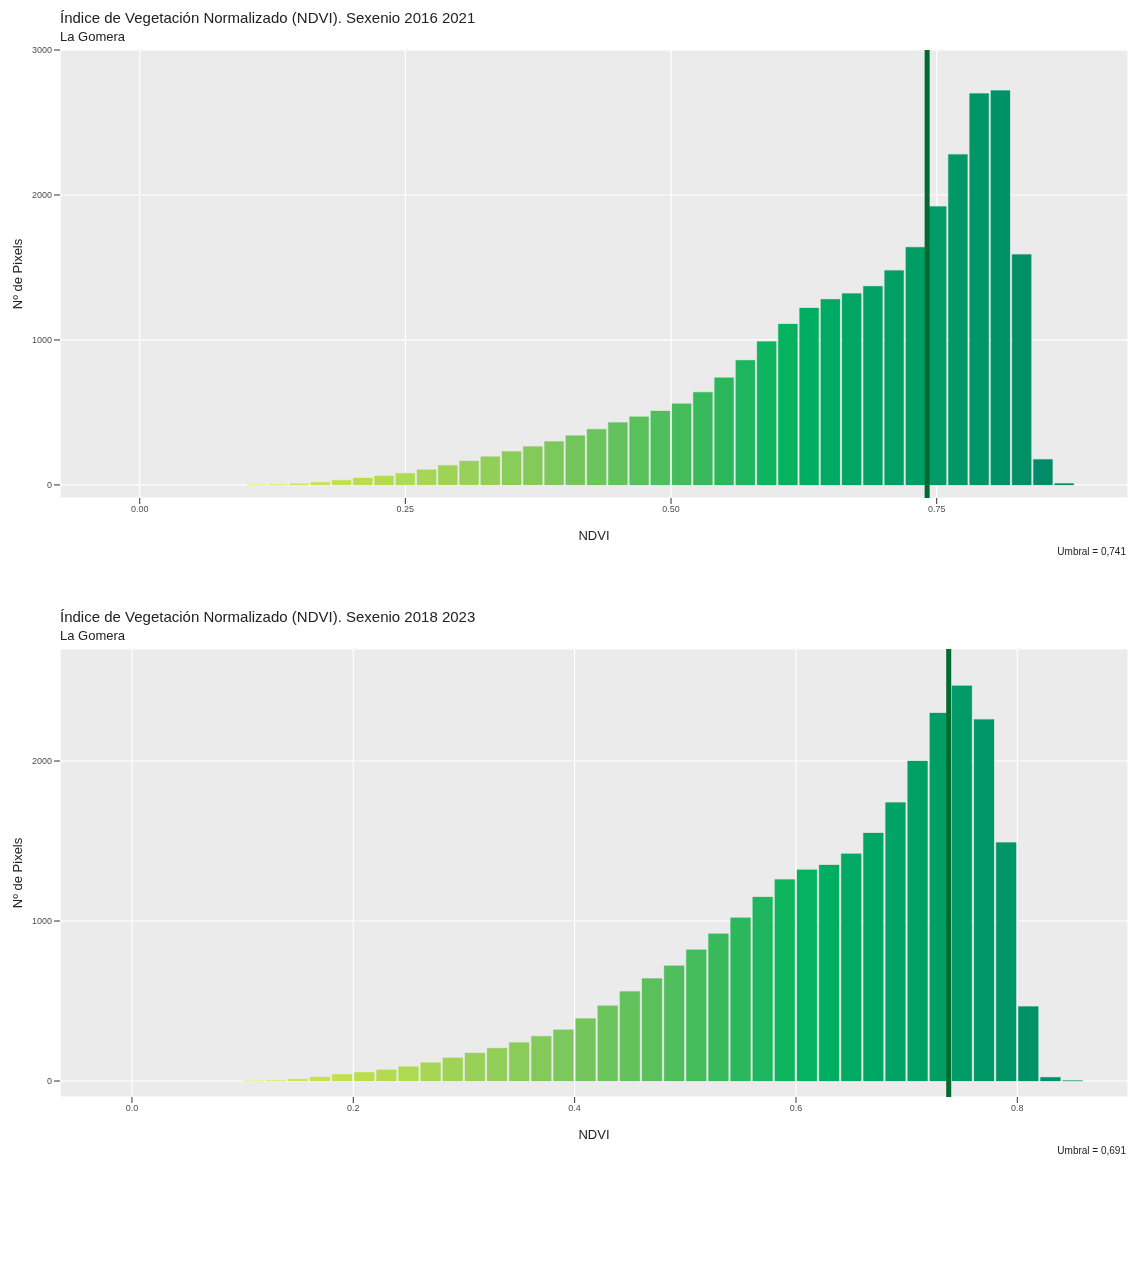 This screenshot has width=1136, height=1274. Describe the element at coordinates (1091, 551) in the screenshot. I see `text: Umbral = 0,741` at that location.